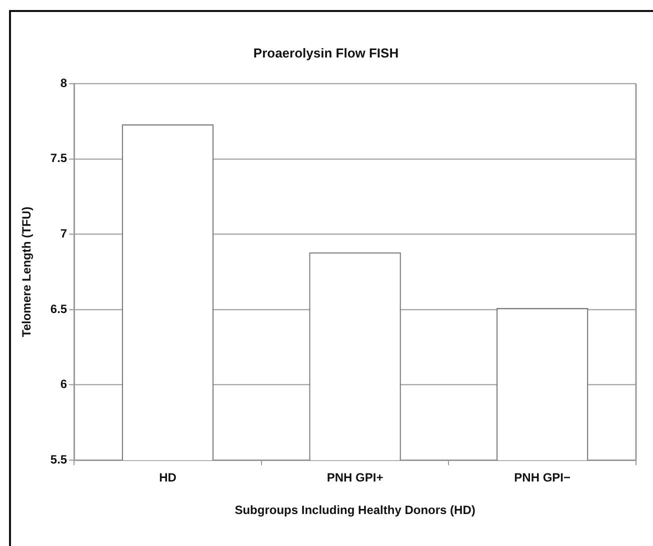 Image resolution: width=653 pixels, height=546 pixels. What do you see at coordinates (27, 272) in the screenshot?
I see `y-axis-title: Telomere Length (TFU)` at bounding box center [27, 272].